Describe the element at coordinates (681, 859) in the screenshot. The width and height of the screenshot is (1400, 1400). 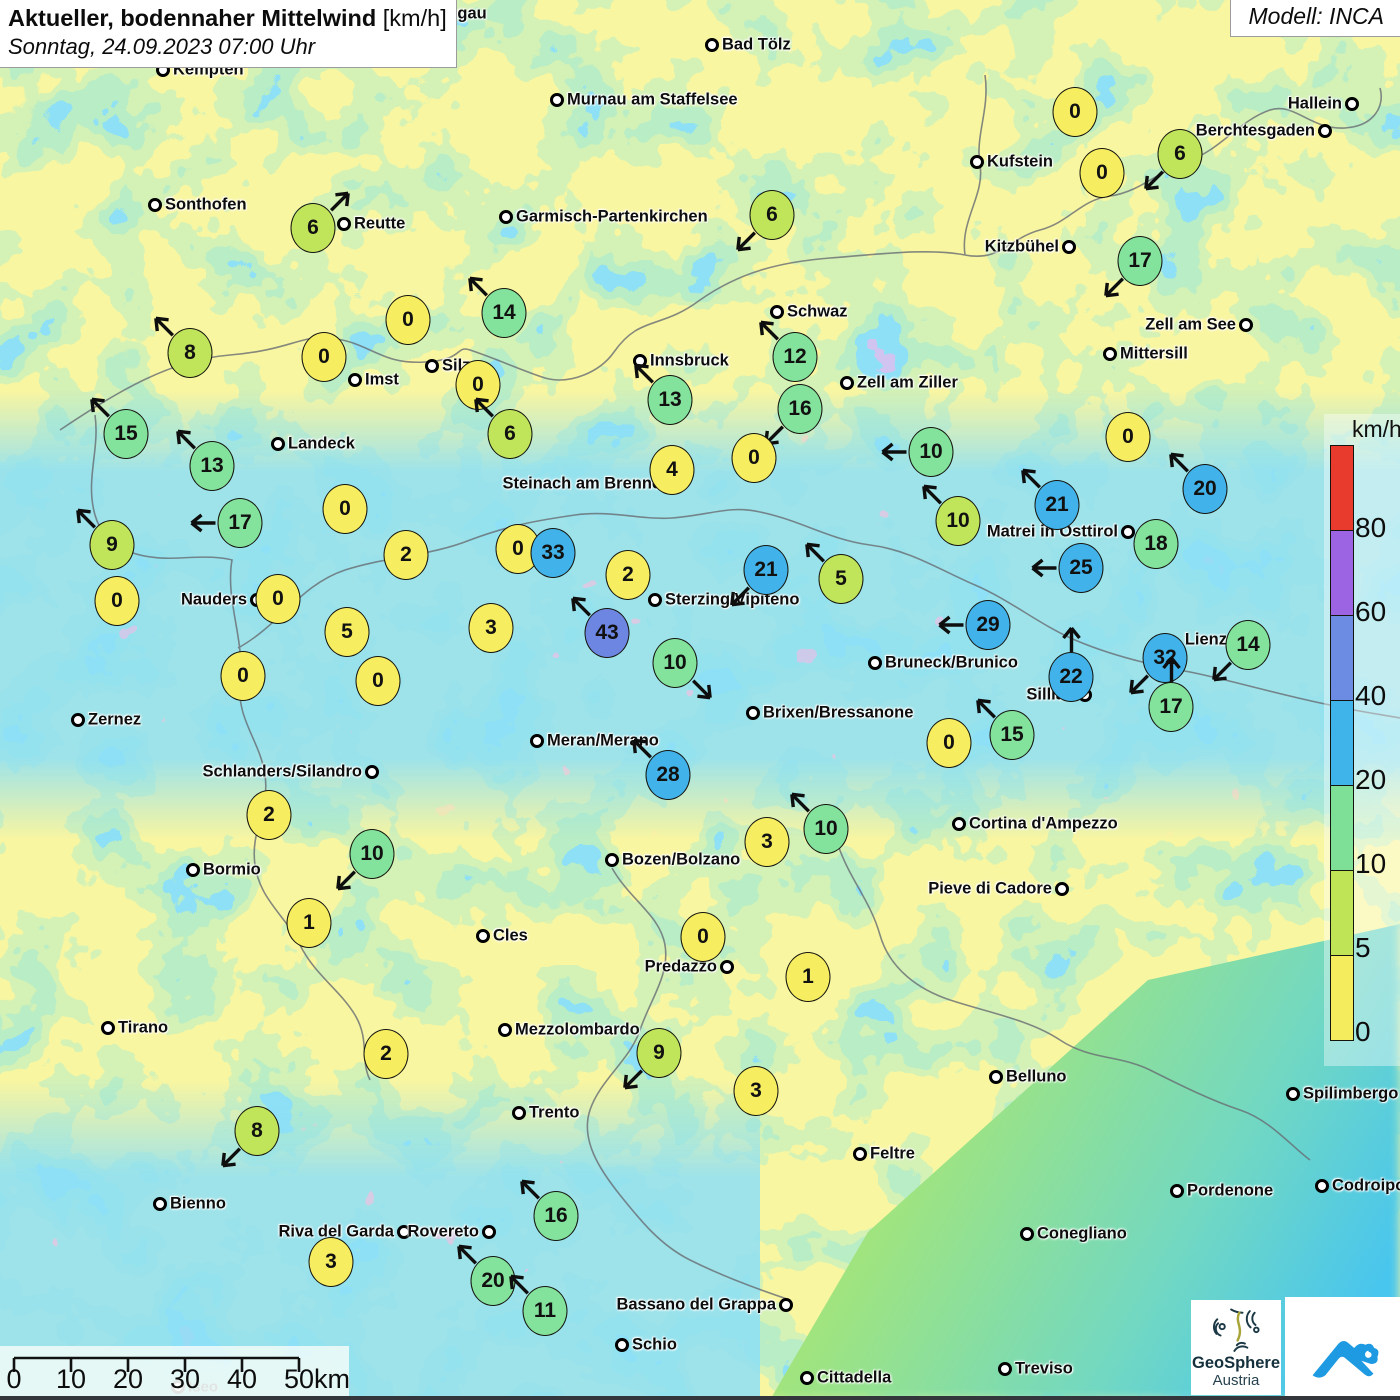
I see `city-label: Bozen/Bolzano` at that location.